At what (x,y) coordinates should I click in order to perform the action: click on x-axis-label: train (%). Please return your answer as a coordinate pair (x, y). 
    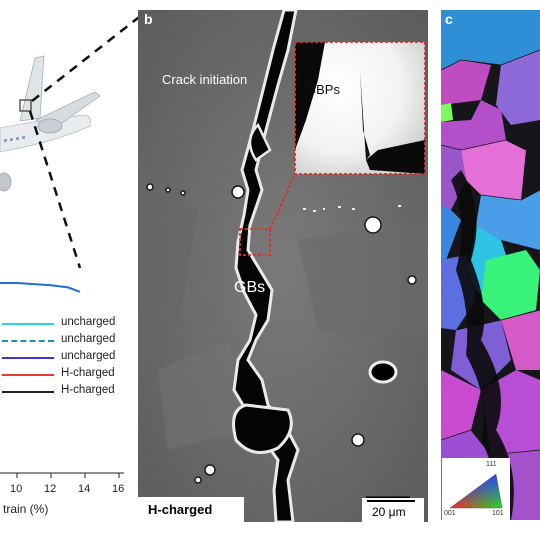
    Looking at the image, I should click on (26, 509).